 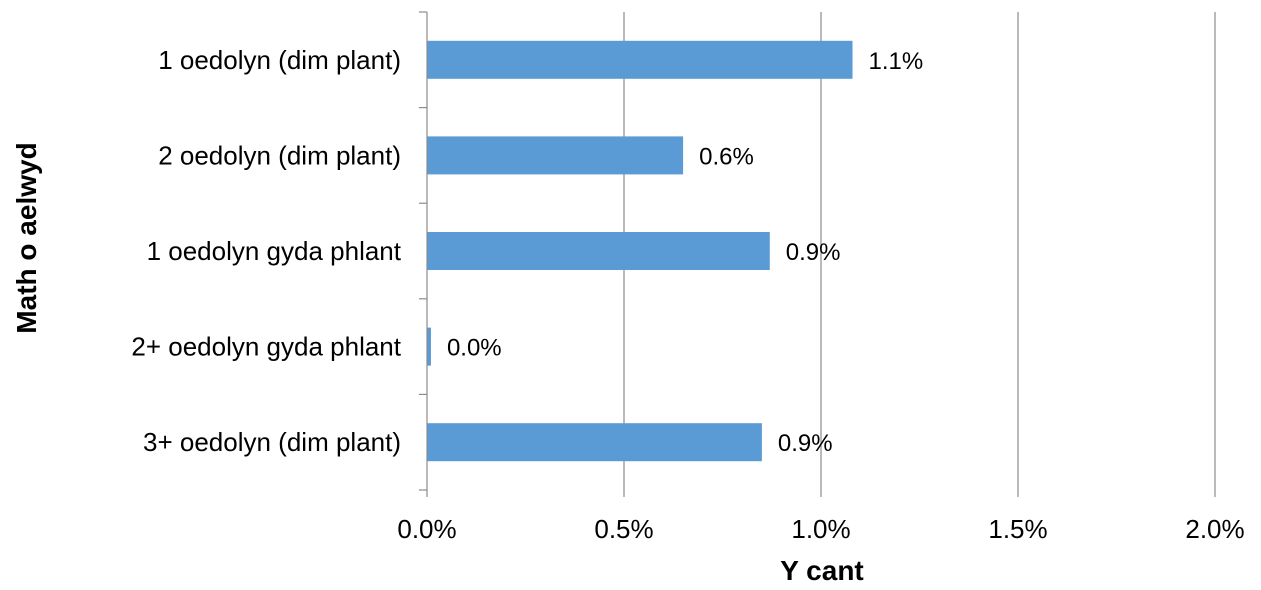 I want to click on category-label: 2+ oedolyn gyda phlant, so click(x=266, y=347).